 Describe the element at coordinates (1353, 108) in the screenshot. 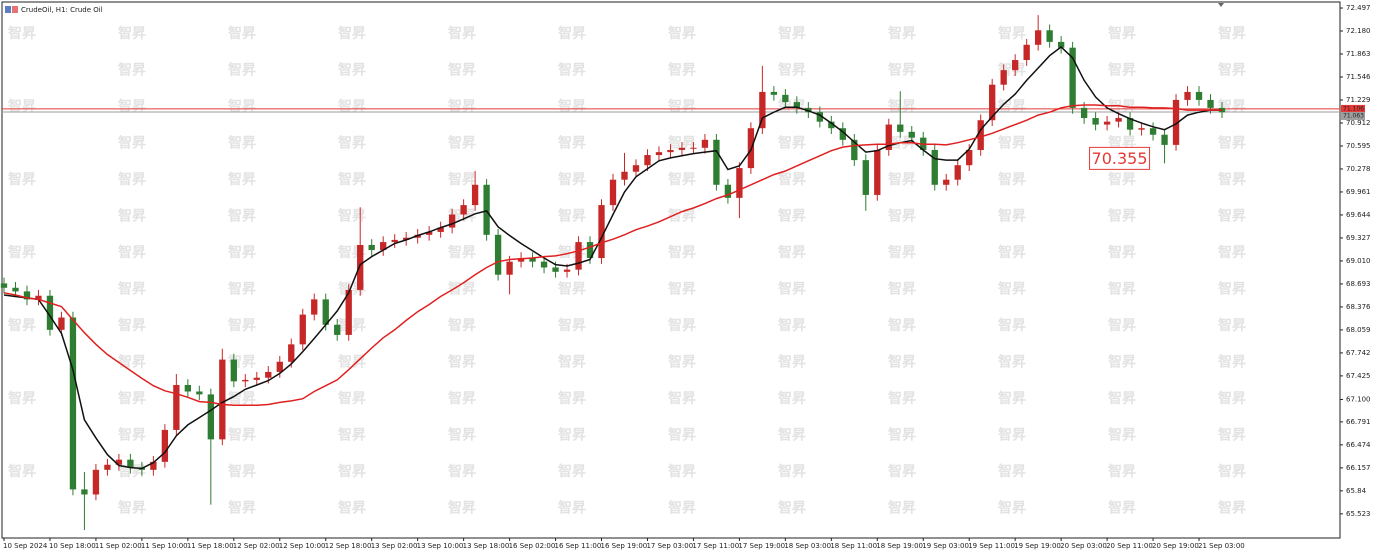

I see `price-label: 71.106` at that location.